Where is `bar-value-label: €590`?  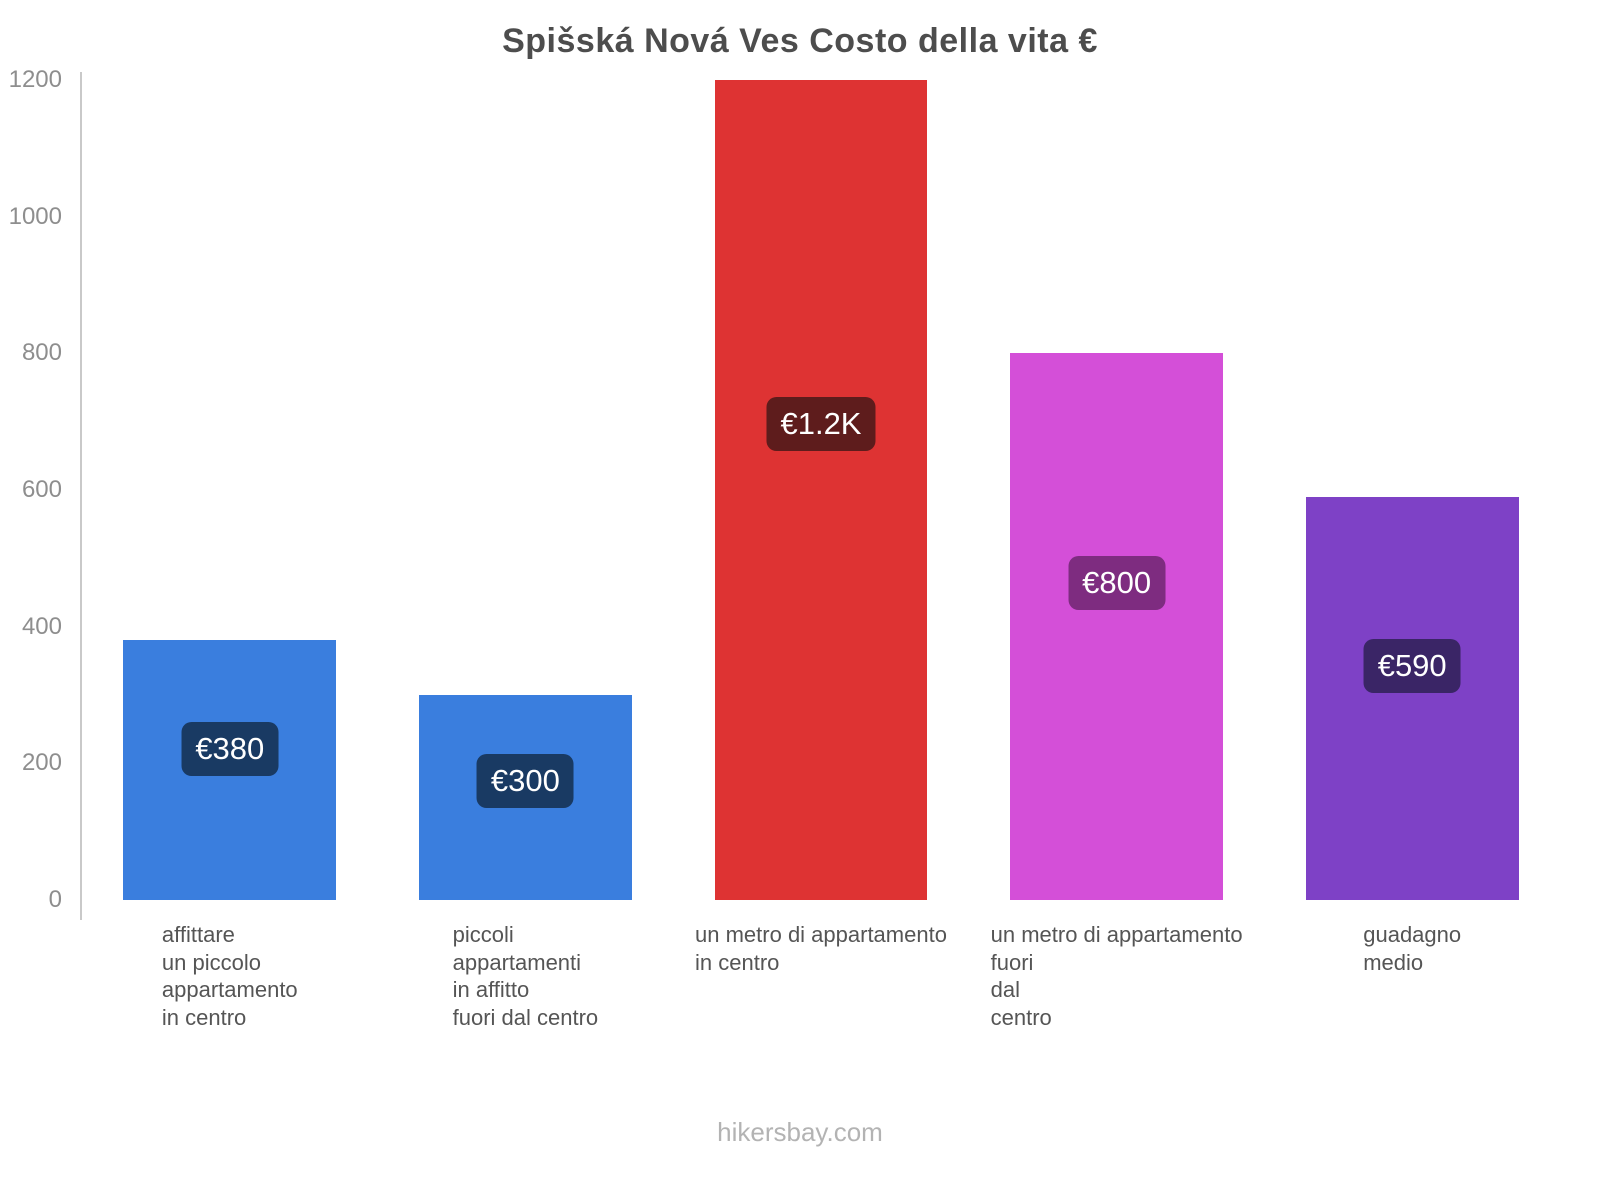 bar-value-label: €590 is located at coordinates (1412, 666).